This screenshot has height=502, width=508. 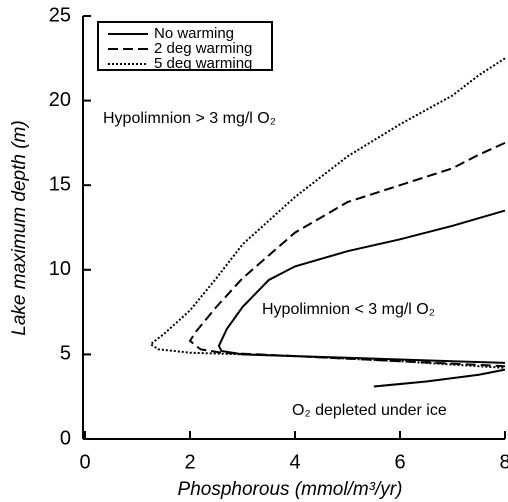 What do you see at coordinates (189, 462) in the screenshot?
I see `x-tick-label: 2` at bounding box center [189, 462].